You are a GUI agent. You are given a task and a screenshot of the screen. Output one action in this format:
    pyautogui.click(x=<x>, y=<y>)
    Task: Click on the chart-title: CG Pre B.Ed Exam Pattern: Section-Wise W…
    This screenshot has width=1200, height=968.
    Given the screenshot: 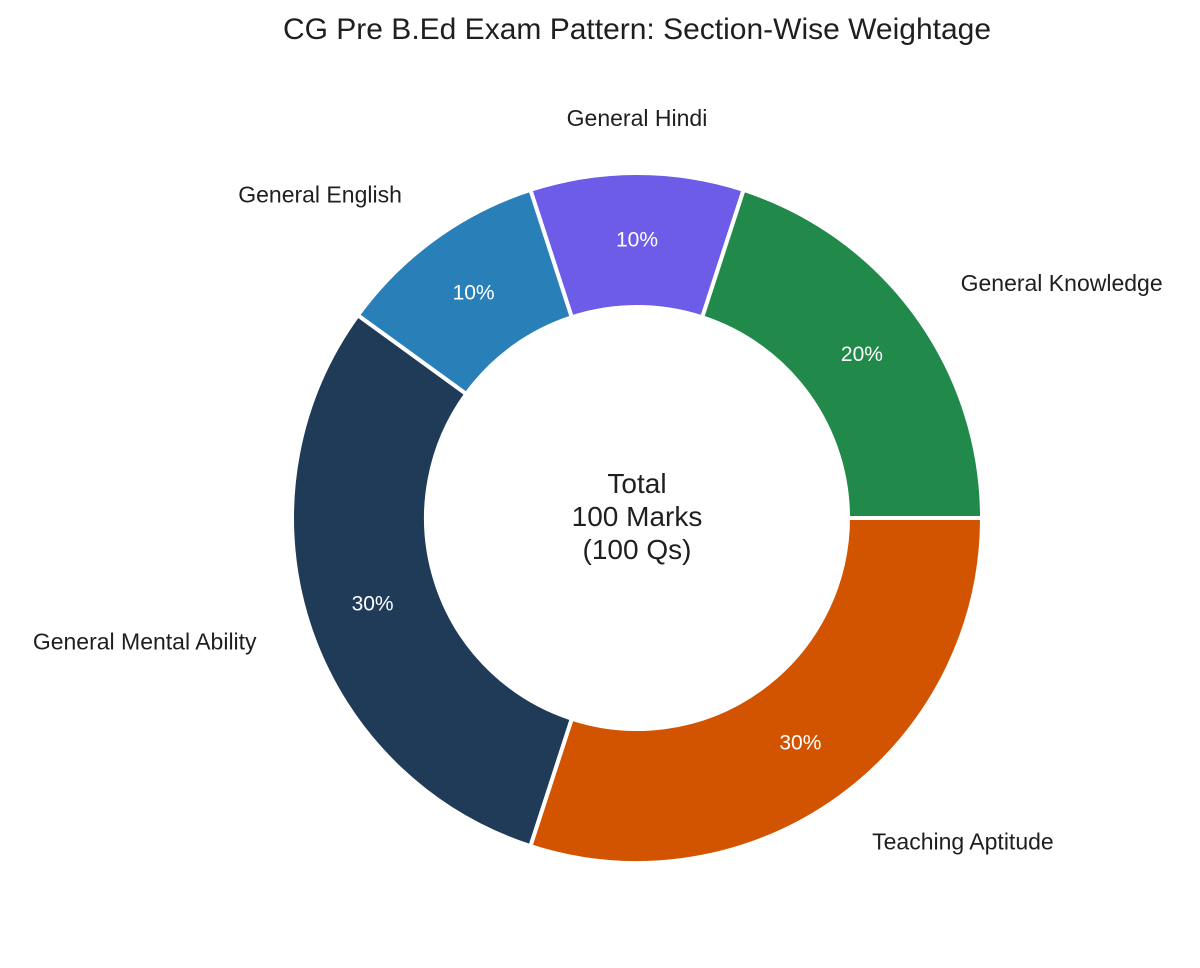 What is the action you would take?
    pyautogui.click(x=637, y=29)
    